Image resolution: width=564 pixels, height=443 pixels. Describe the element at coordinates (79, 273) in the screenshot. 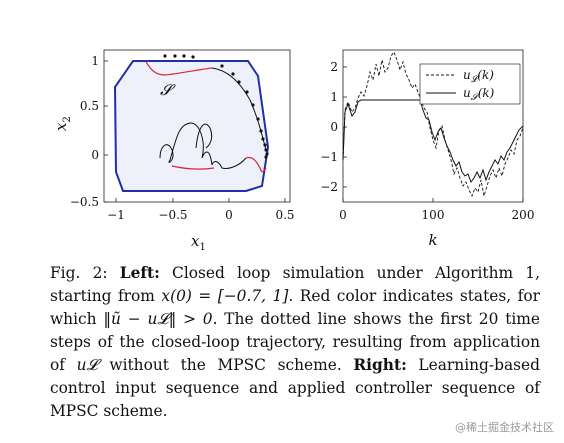

I see `caption-fig-label: Fig. 2:` at that location.